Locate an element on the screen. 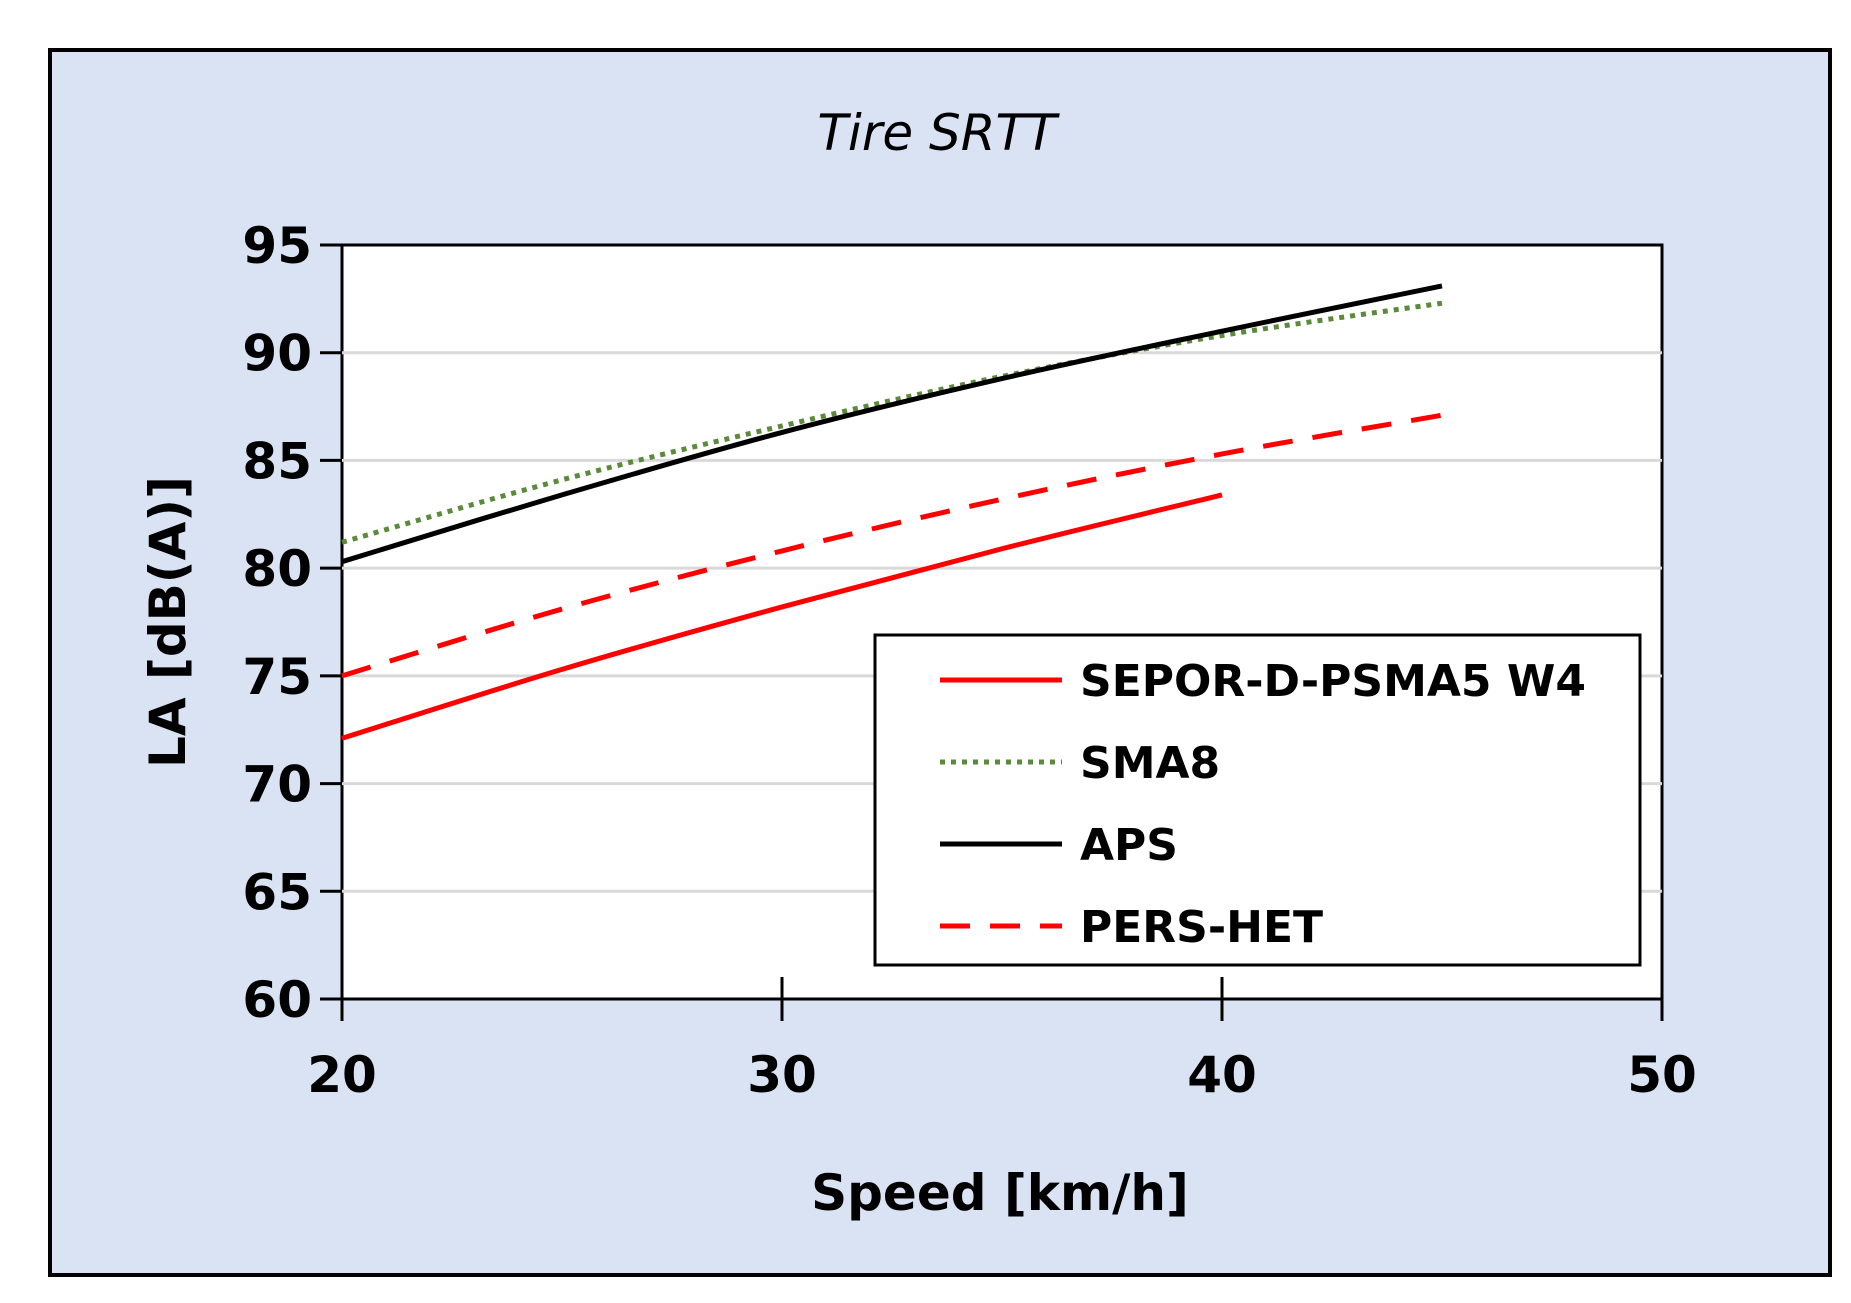  legend-label-aps: APS is located at coordinates (1129, 845).